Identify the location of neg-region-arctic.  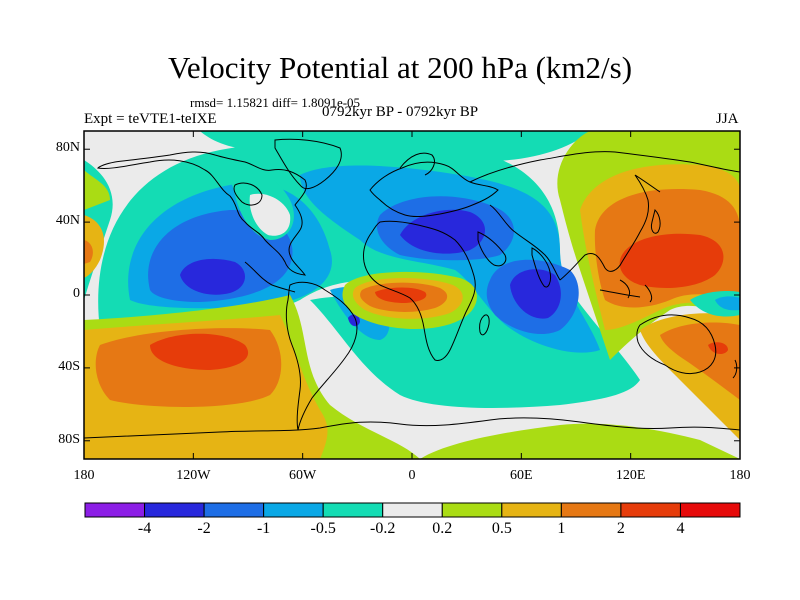
(395, 146).